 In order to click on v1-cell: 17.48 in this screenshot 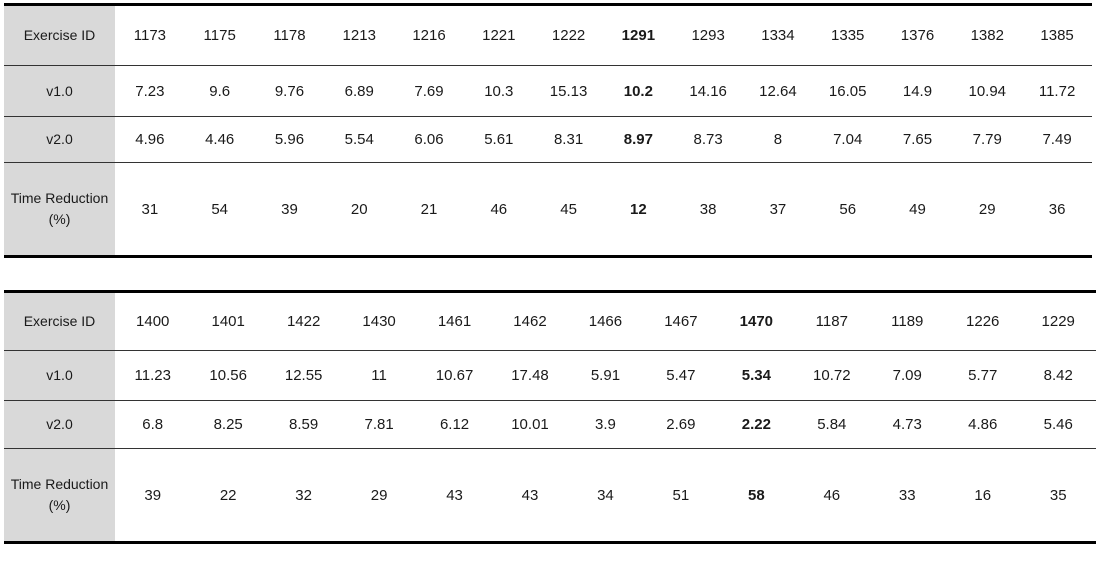, I will do `click(530, 375)`.